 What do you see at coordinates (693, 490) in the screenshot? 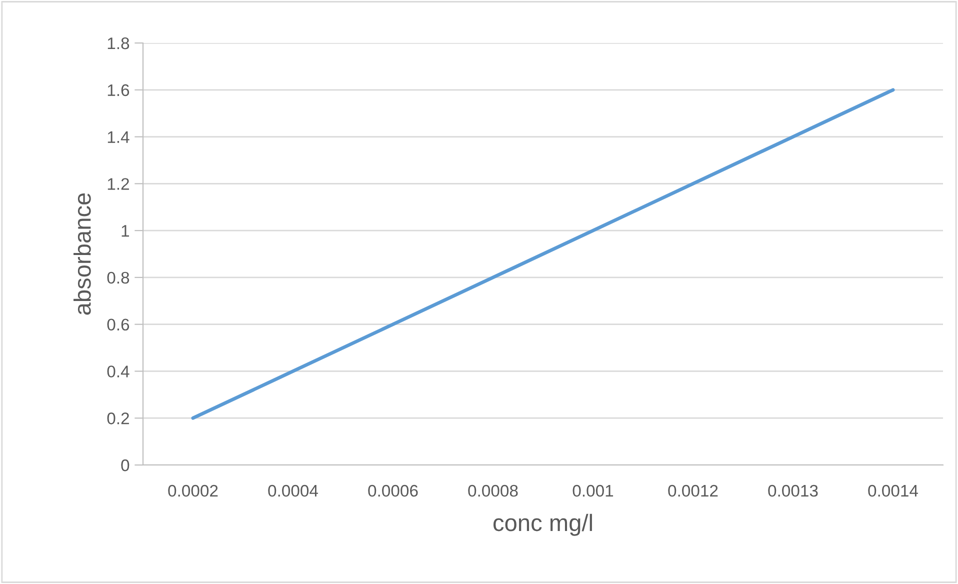
I see `x-tick-label: 0.0012` at bounding box center [693, 490].